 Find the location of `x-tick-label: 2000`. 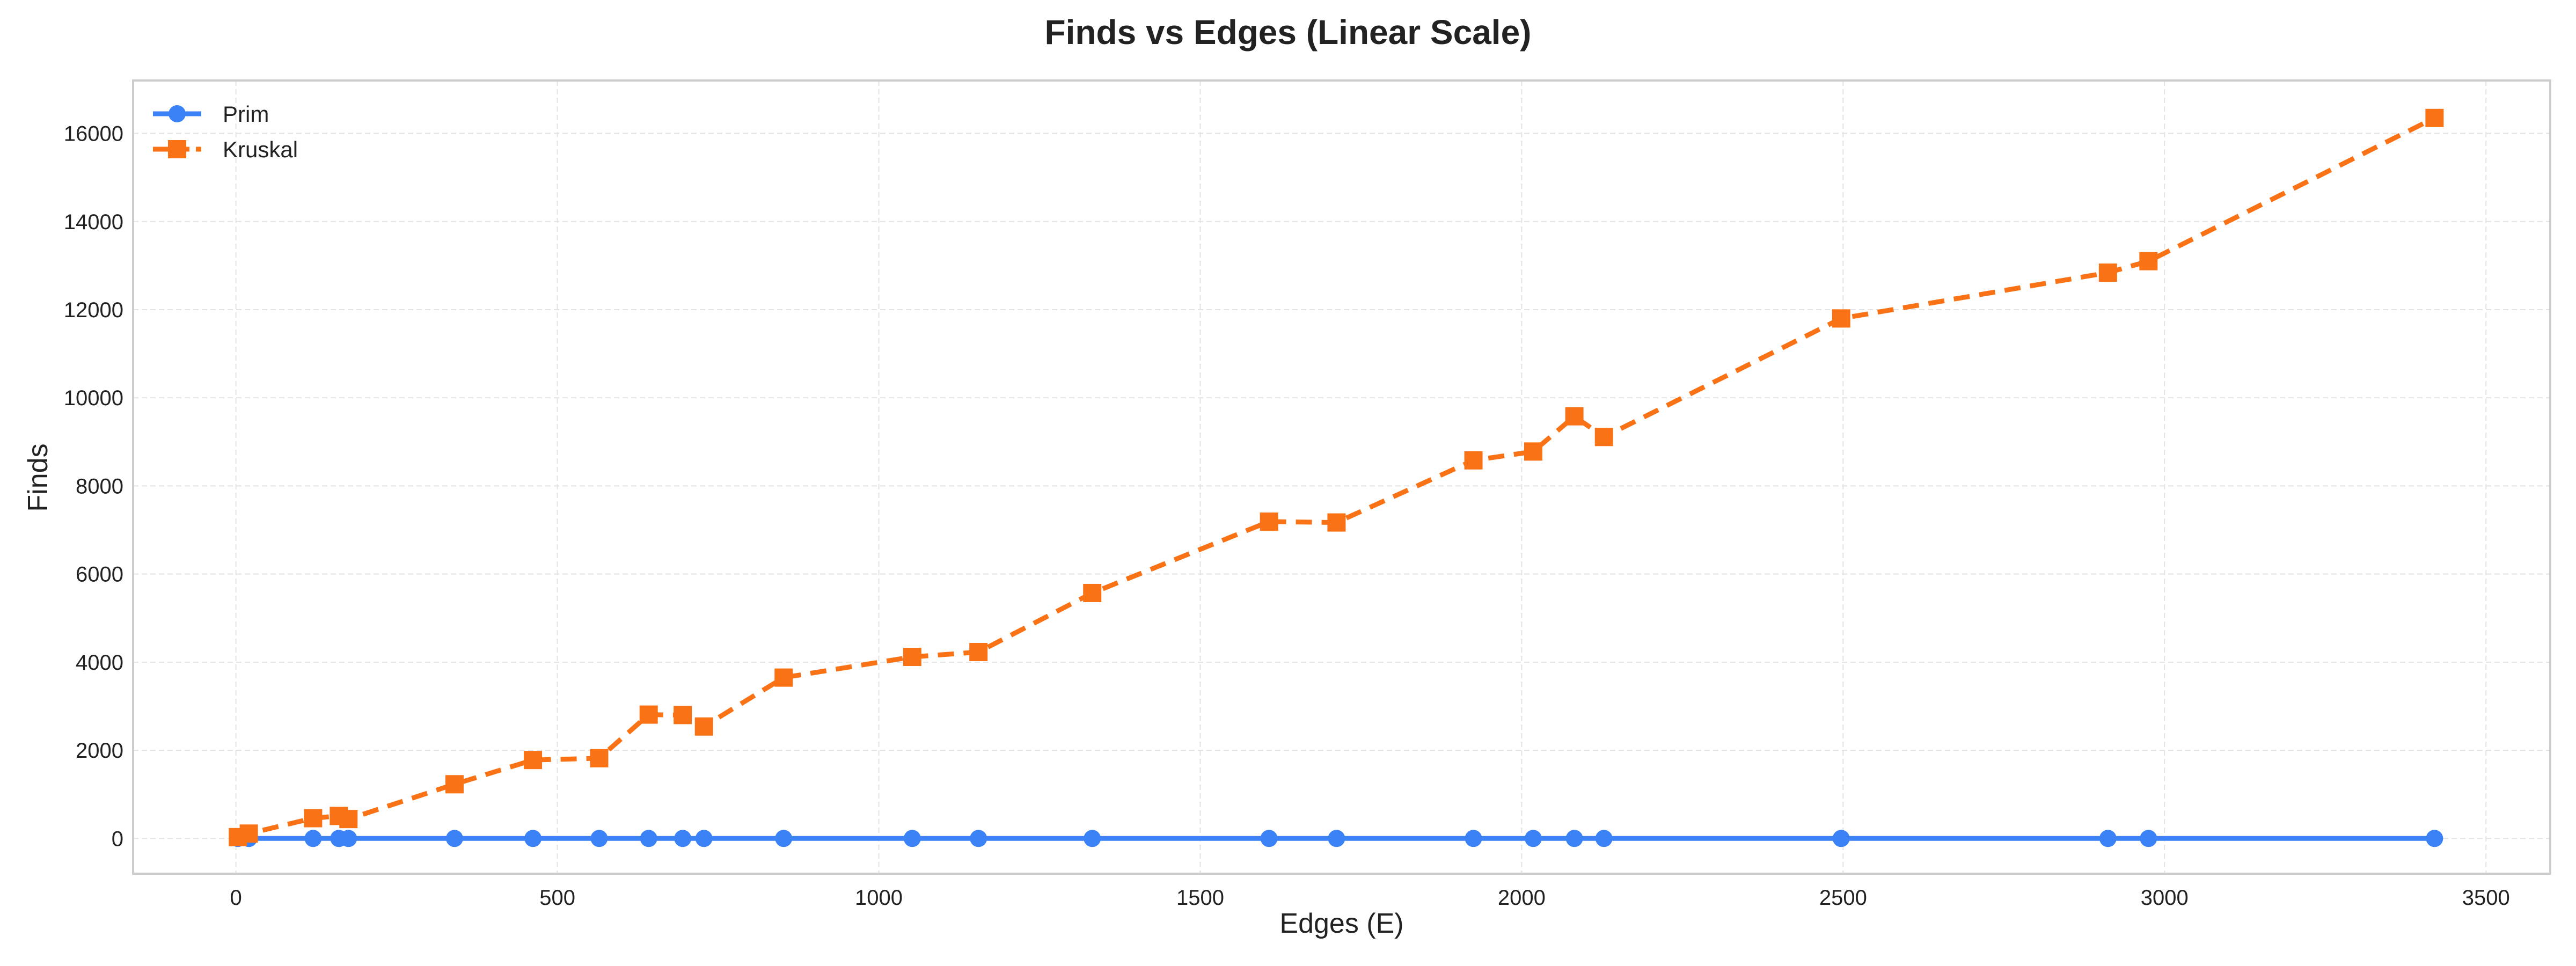

x-tick-label: 2000 is located at coordinates (1522, 898).